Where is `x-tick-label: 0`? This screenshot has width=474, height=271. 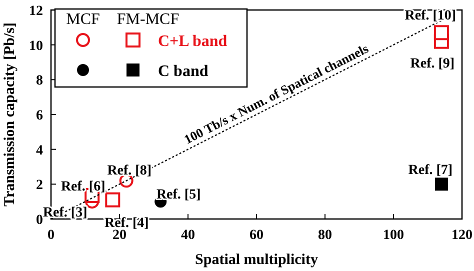 x-tick-label: 0 is located at coordinates (51, 235).